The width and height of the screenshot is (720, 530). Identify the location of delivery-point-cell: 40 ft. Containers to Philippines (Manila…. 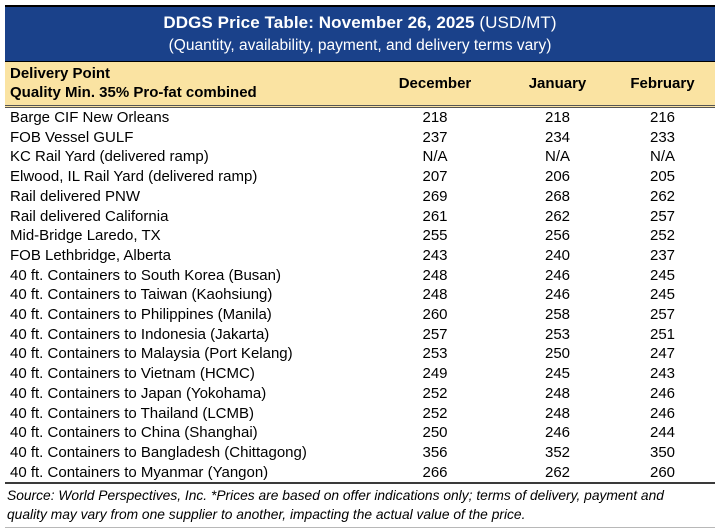
(185, 315).